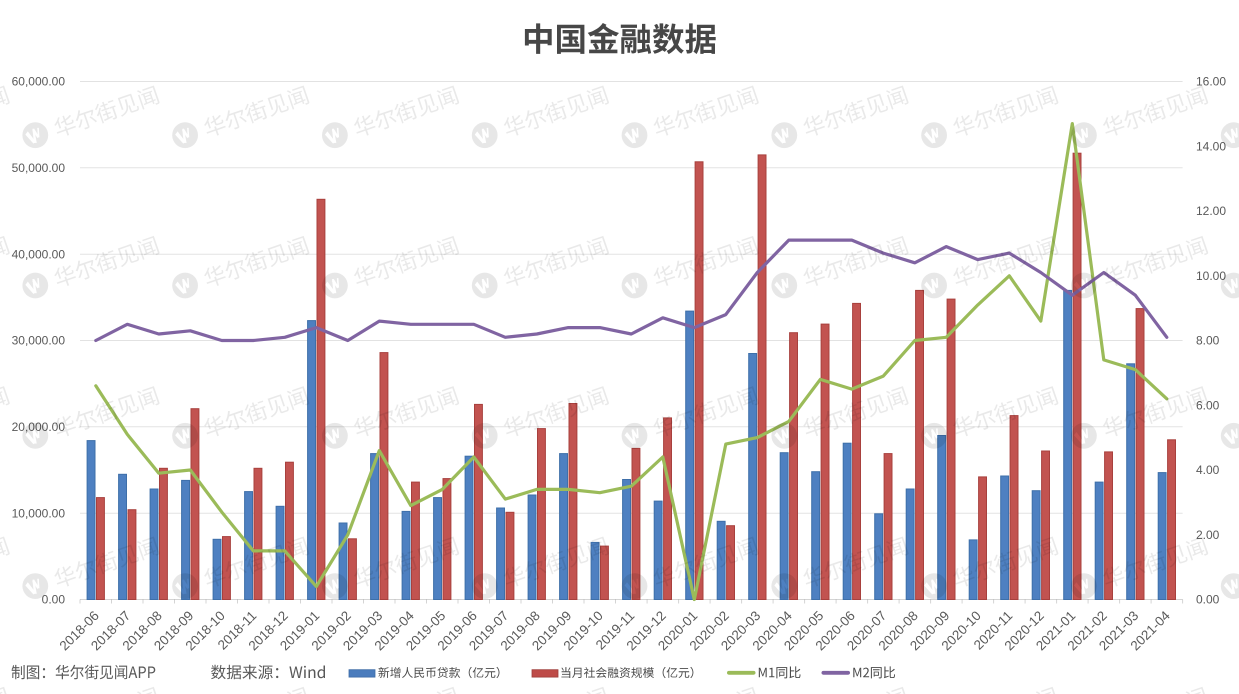 This screenshot has height=694, width=1239. What do you see at coordinates (1211, 276) in the screenshot?
I see `svg-text: 10.00` at bounding box center [1211, 276].